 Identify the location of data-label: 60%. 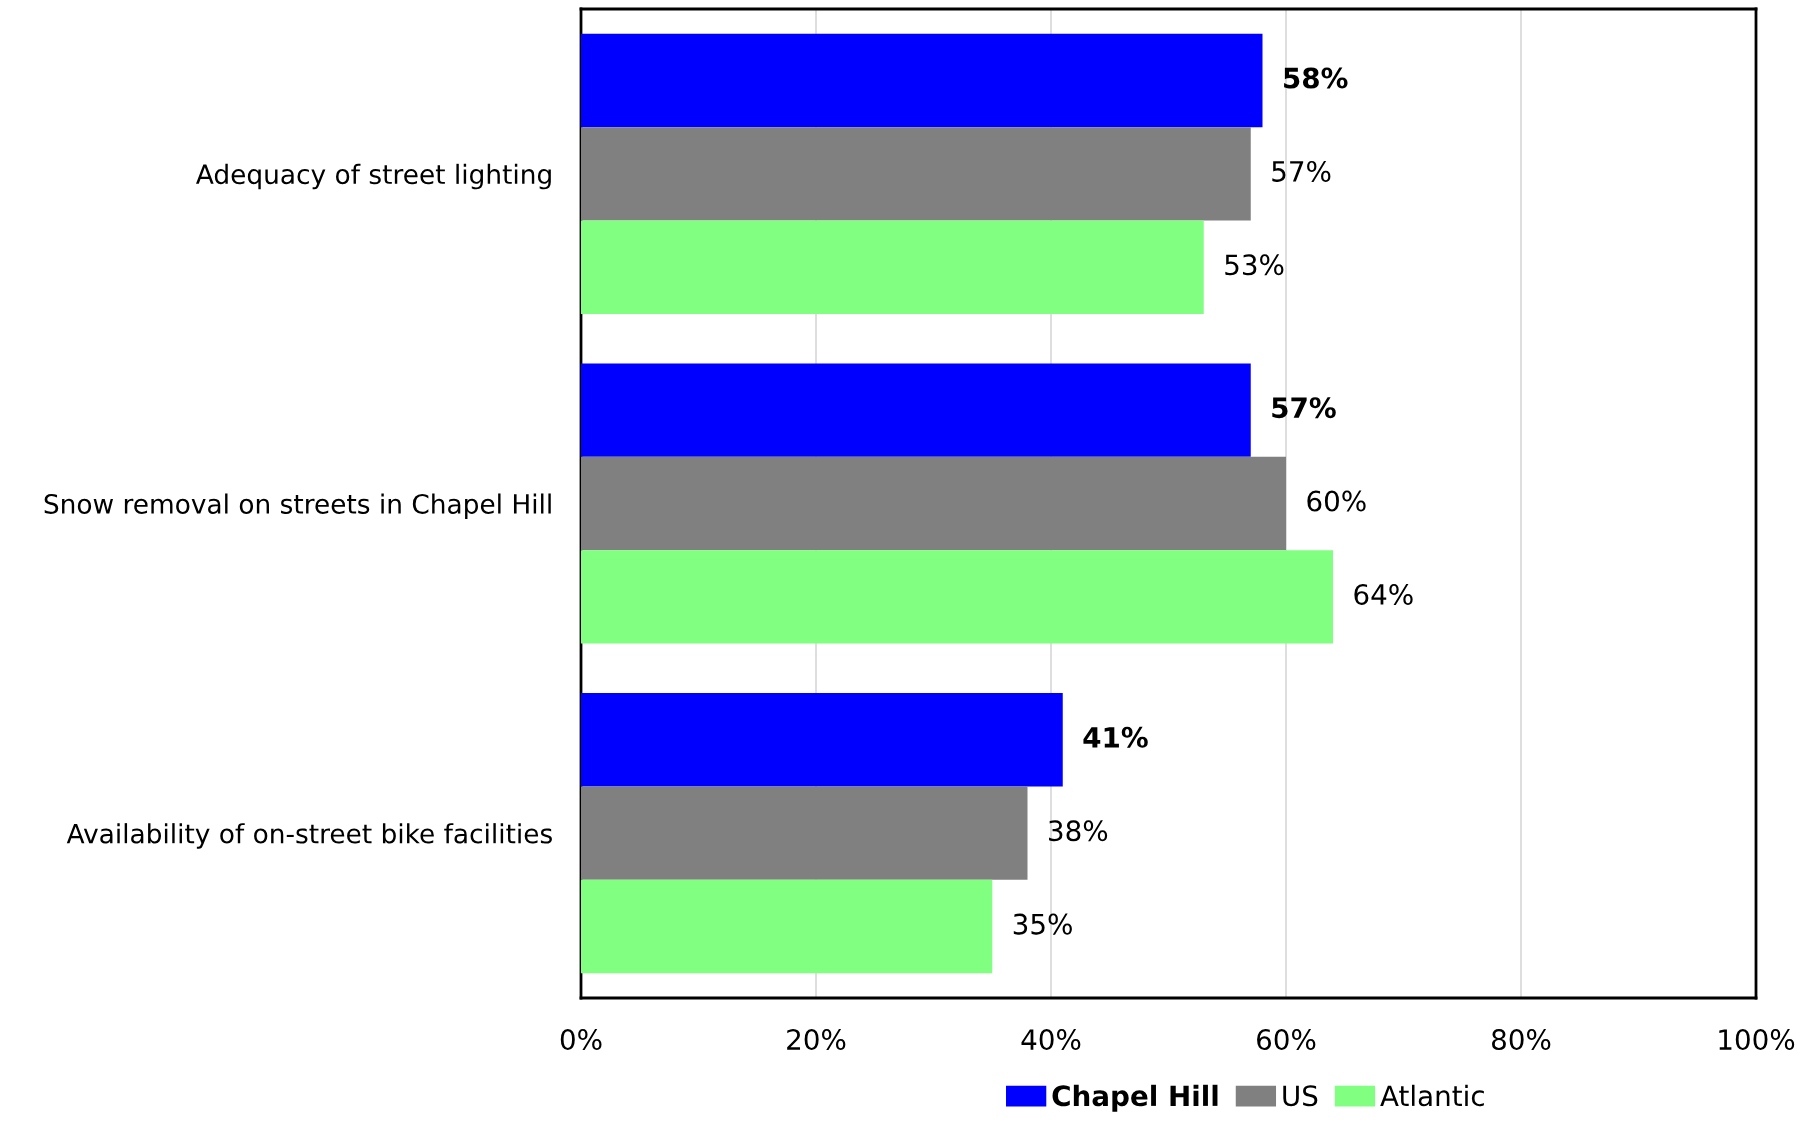
(1336, 501).